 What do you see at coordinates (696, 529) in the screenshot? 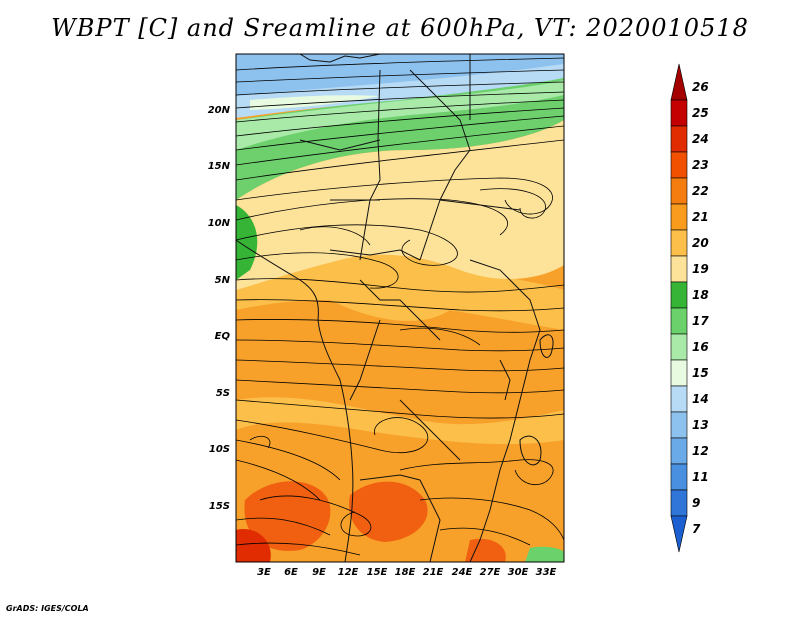
I see `colorbar-label: 7` at bounding box center [696, 529].